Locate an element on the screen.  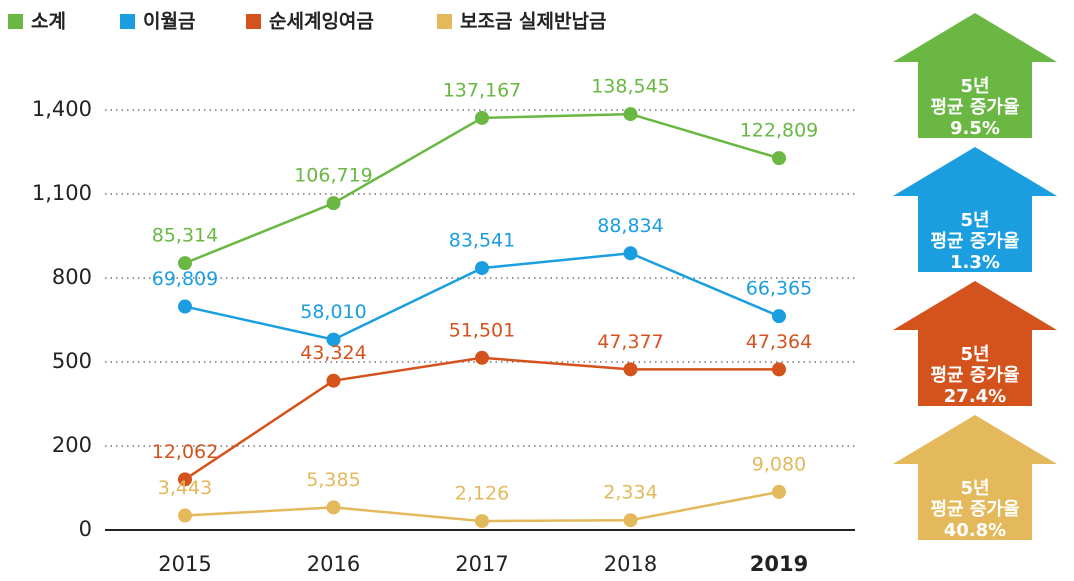
data-label: 43,324 is located at coordinates (333, 353).